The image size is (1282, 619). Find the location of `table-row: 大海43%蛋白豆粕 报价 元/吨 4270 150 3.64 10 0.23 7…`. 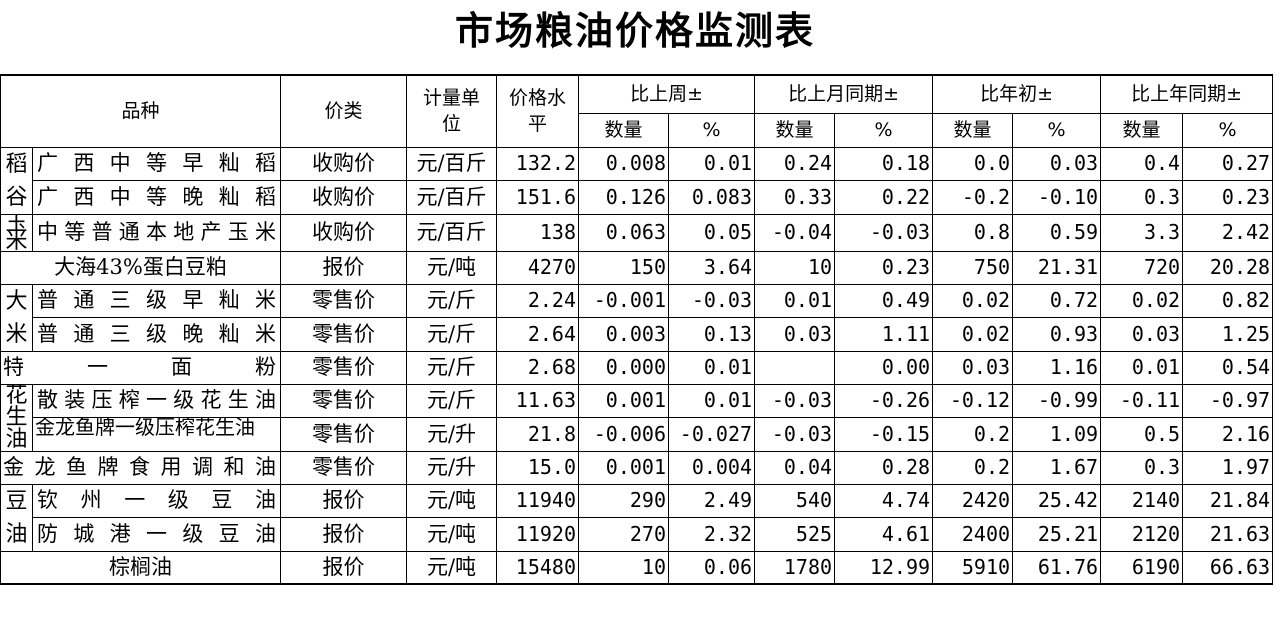

table-row: 大海43%蛋白豆粕 报价 元/吨 4270 150 3.64 10 0.23 7… is located at coordinates (637, 267).